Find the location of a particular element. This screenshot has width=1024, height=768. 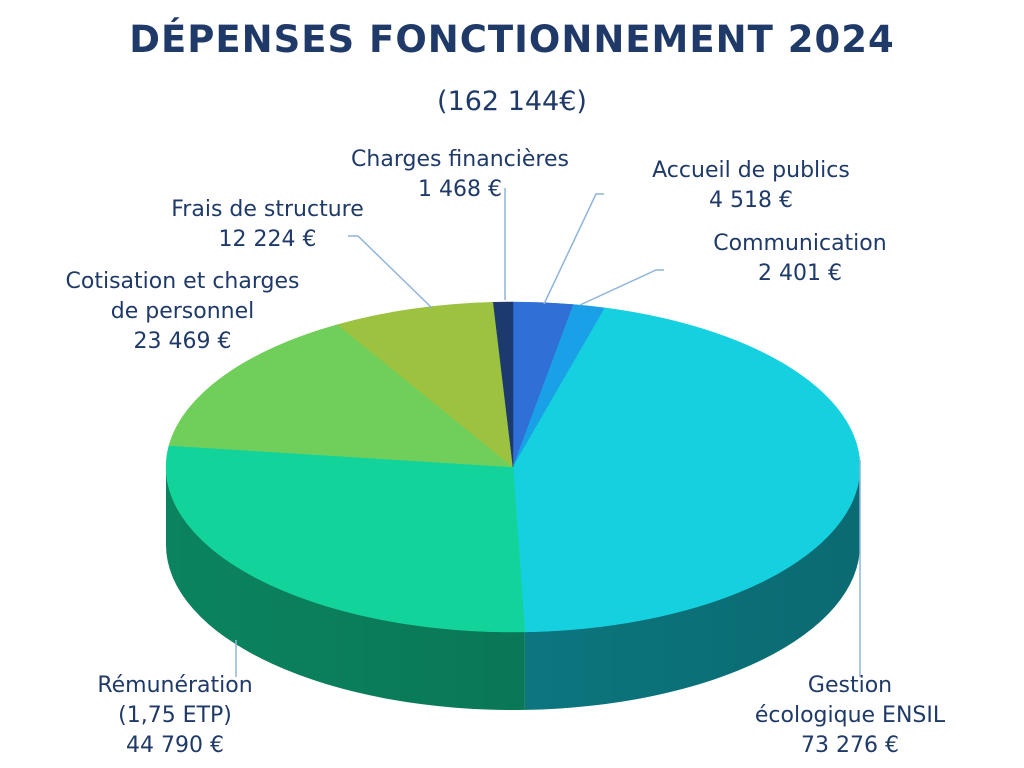

leader-accueil is located at coordinates (573, 249).